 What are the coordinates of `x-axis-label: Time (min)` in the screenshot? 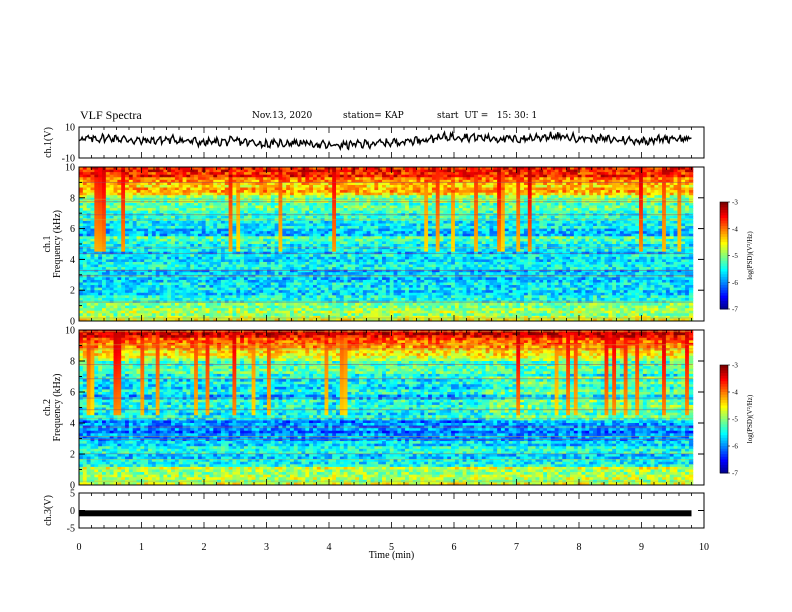 It's located at (391, 555).